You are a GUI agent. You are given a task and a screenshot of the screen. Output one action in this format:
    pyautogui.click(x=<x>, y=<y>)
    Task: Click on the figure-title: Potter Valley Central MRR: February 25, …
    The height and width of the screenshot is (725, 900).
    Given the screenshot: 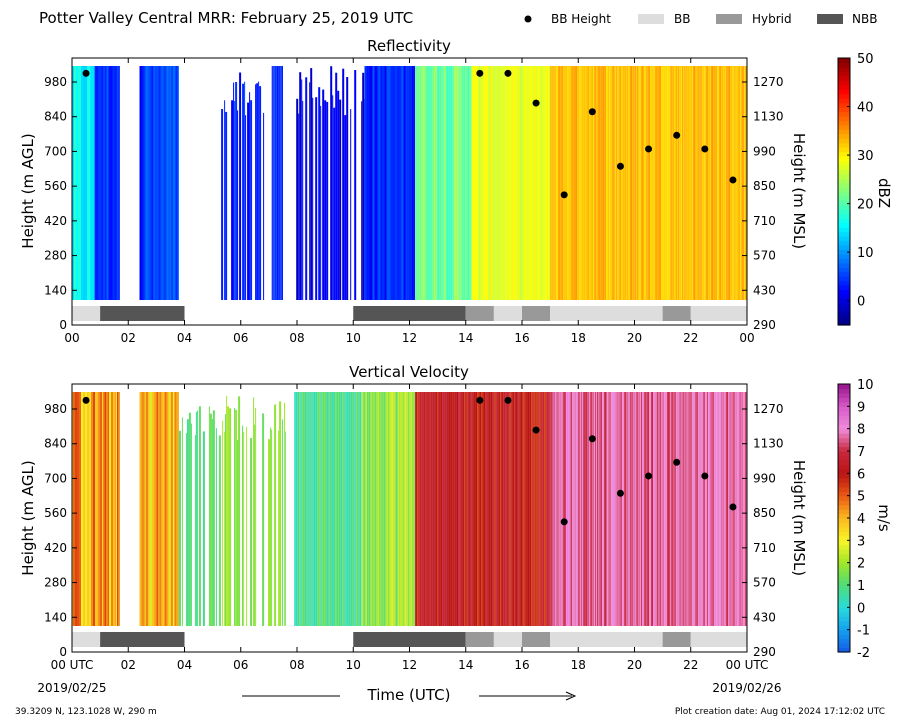 What is the action you would take?
    pyautogui.click(x=226, y=18)
    